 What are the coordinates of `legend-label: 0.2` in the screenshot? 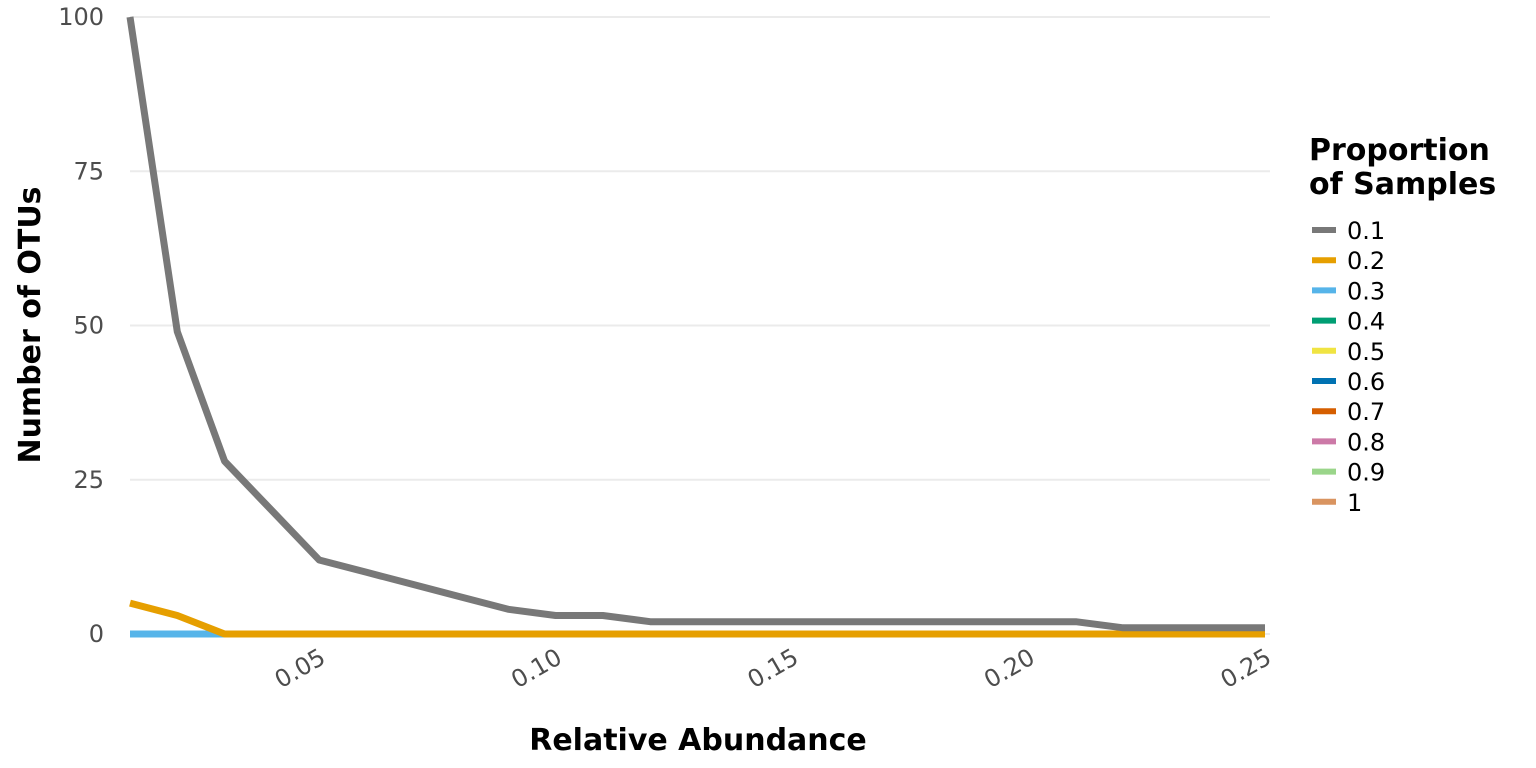 It's located at (1366, 261).